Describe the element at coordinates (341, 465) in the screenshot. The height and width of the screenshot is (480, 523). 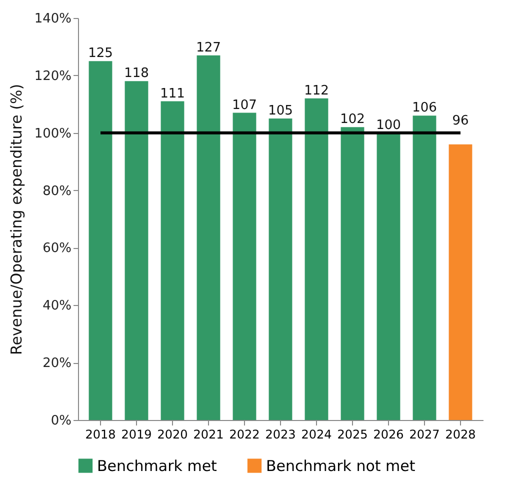
I see `legend-label: Benchmark not met` at that location.